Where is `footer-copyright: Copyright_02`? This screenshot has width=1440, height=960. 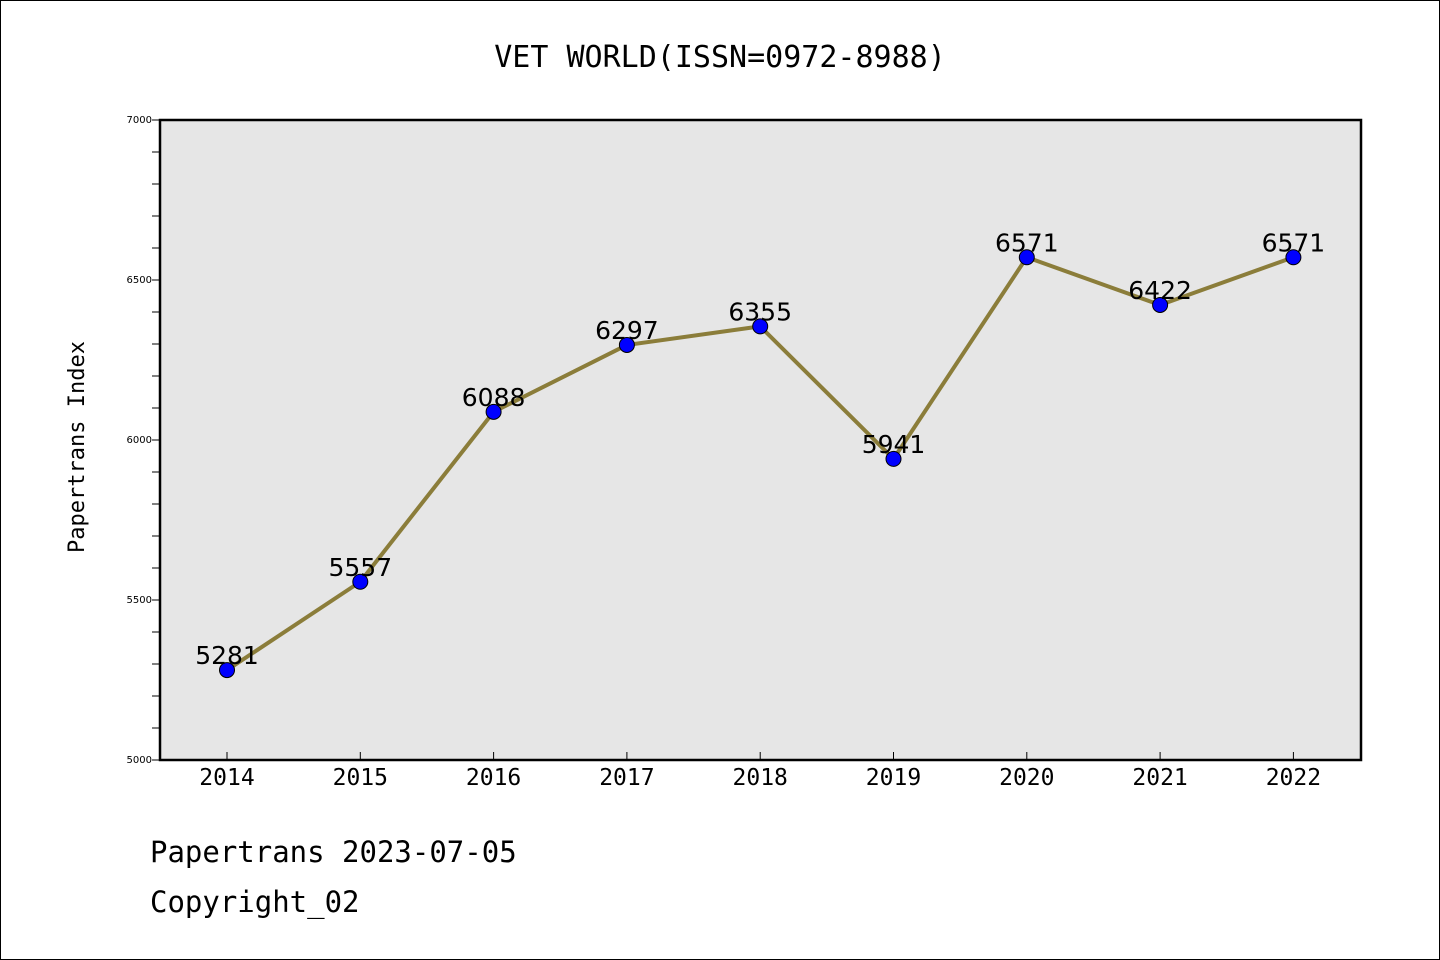
footer-copyright: Copyright_02 is located at coordinates (255, 902).